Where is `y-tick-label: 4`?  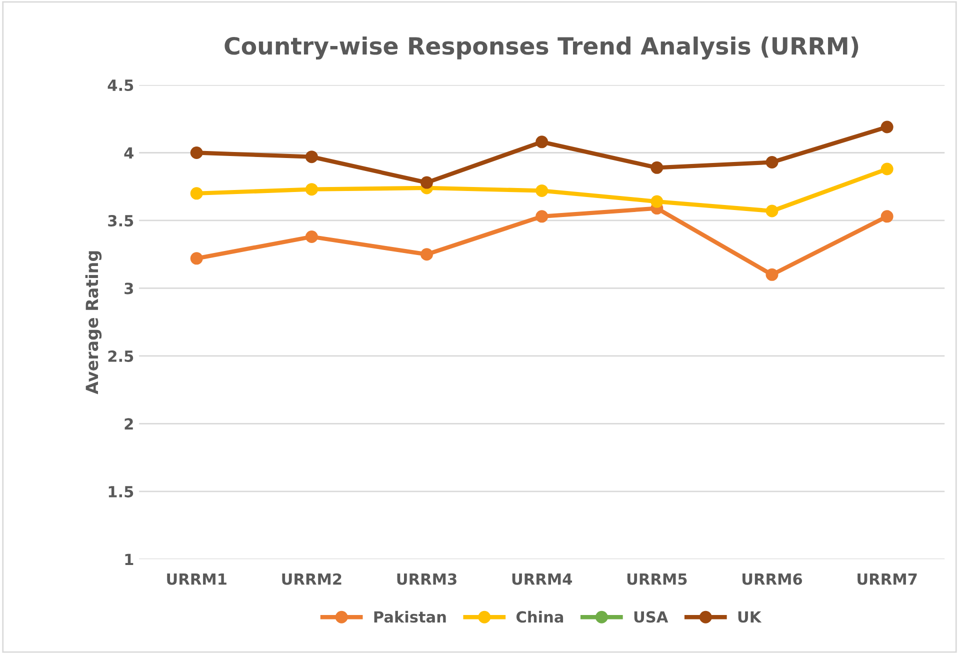 y-tick-label: 4 is located at coordinates (129, 153).